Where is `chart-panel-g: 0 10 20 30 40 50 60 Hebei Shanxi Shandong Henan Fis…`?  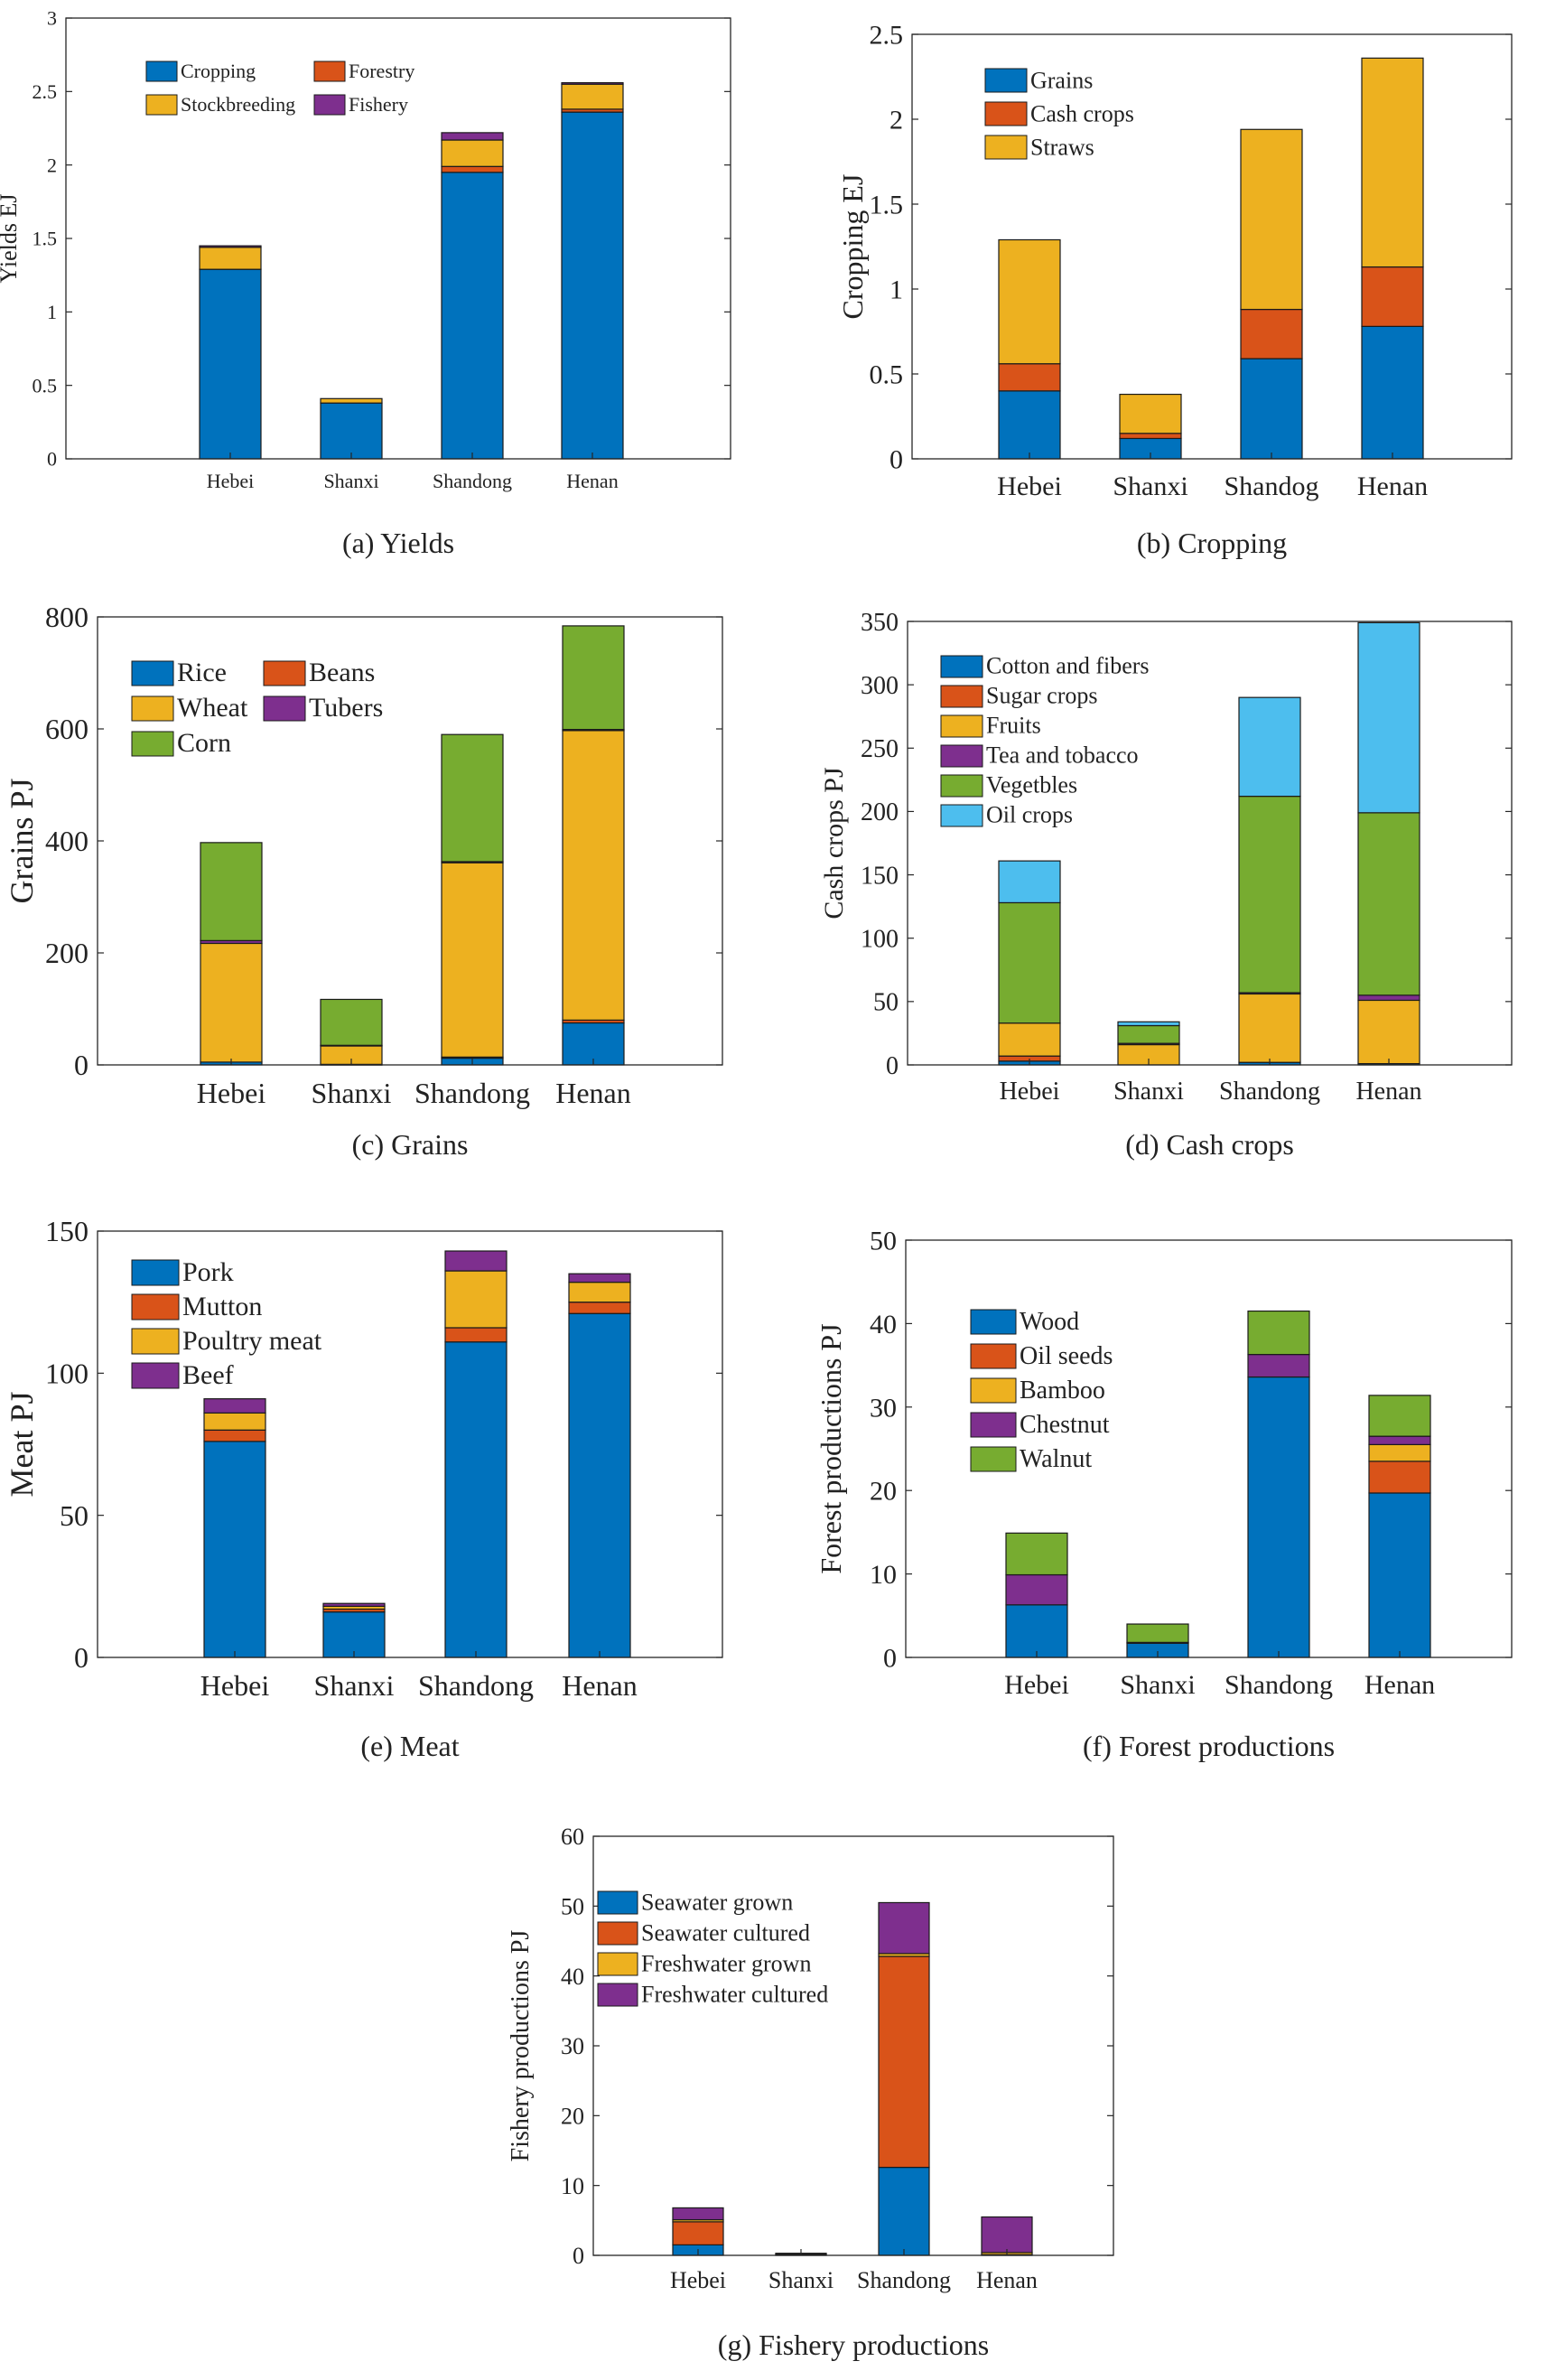
chart-panel-g: 0 10 20 30 40 50 60 Hebei Shanxi Shandong Henan Fis… is located at coordinates (810, 2093).